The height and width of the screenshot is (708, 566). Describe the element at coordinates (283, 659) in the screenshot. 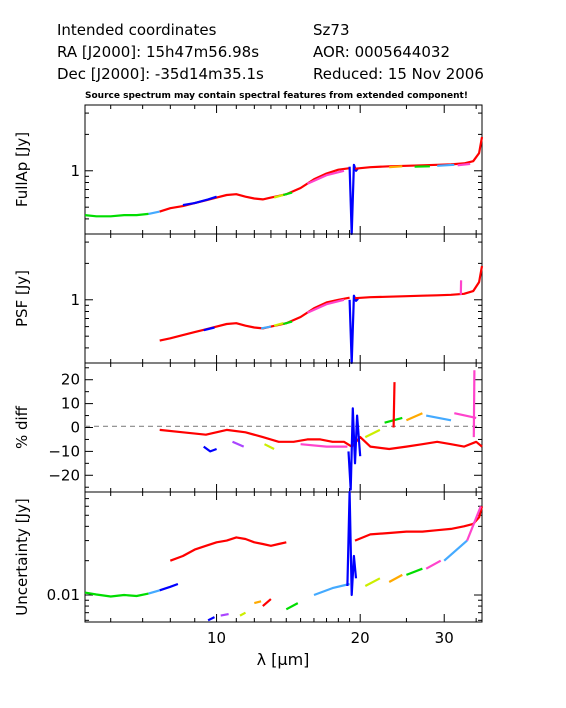

I see `x-axis-label: λ [μm]` at that location.